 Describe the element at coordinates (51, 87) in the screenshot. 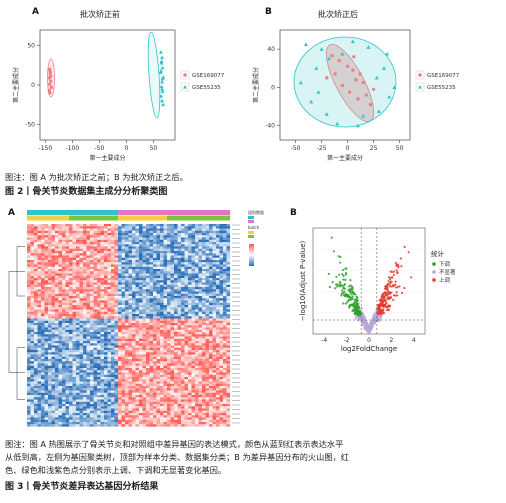

I see `data-point` at that location.